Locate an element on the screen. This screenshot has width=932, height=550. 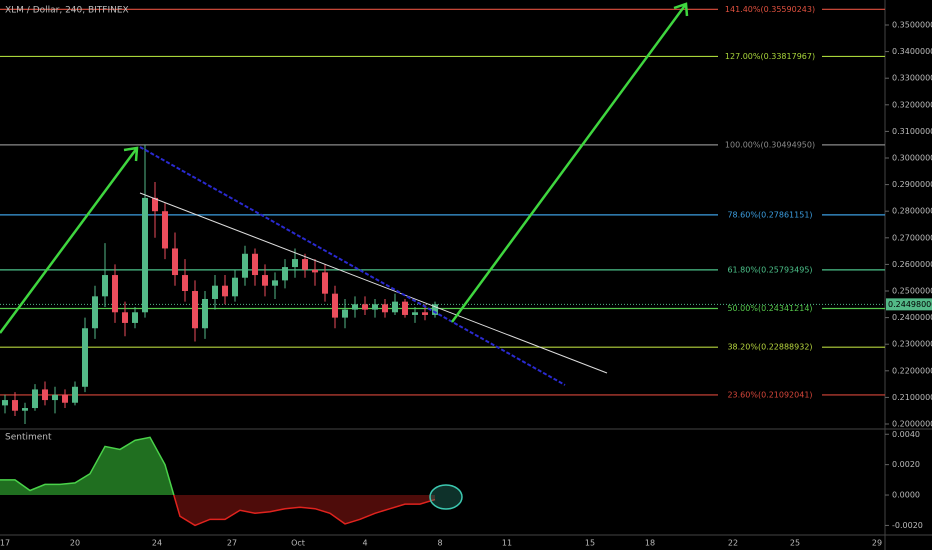
pane-title: Sentiment is located at coordinates (28, 438).